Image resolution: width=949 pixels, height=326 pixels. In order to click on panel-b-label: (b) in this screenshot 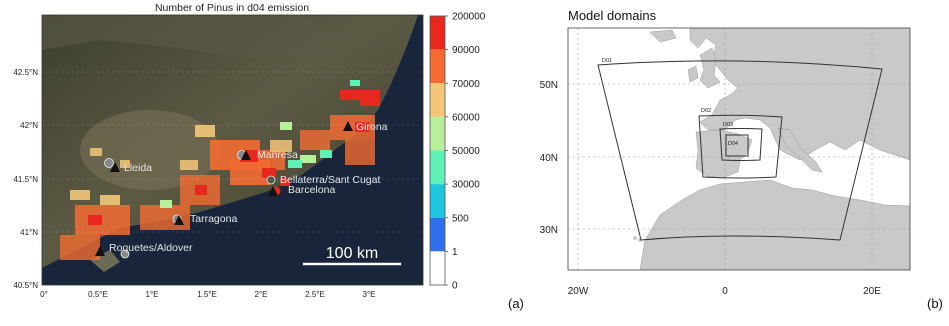, I will do `click(935, 303)`.